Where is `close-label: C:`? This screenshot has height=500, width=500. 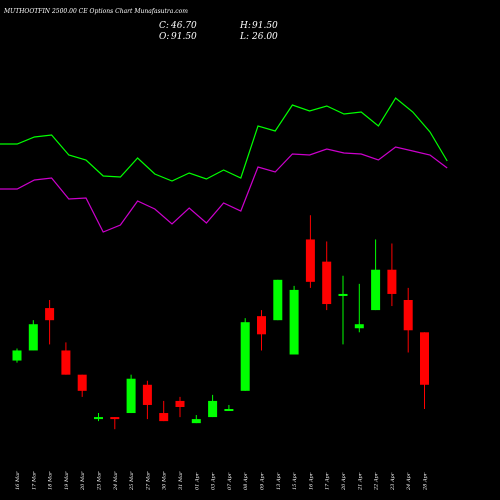 close-label: C: is located at coordinates (164, 26).